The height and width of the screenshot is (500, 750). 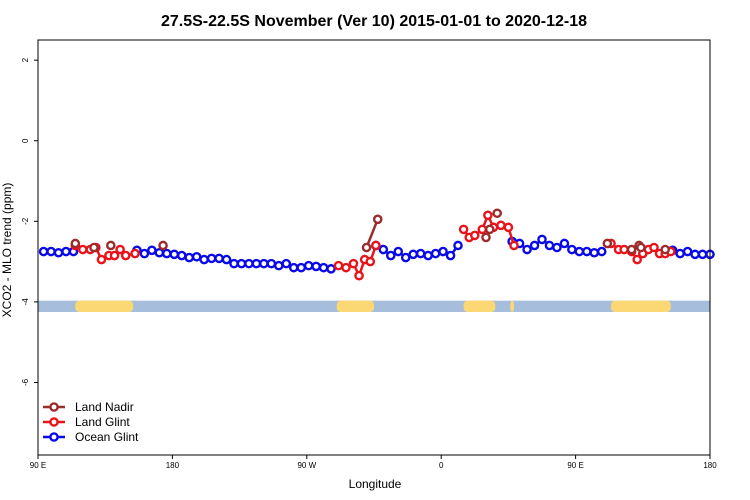 I want to click on y-tick-label: -6, so click(x=25, y=382).